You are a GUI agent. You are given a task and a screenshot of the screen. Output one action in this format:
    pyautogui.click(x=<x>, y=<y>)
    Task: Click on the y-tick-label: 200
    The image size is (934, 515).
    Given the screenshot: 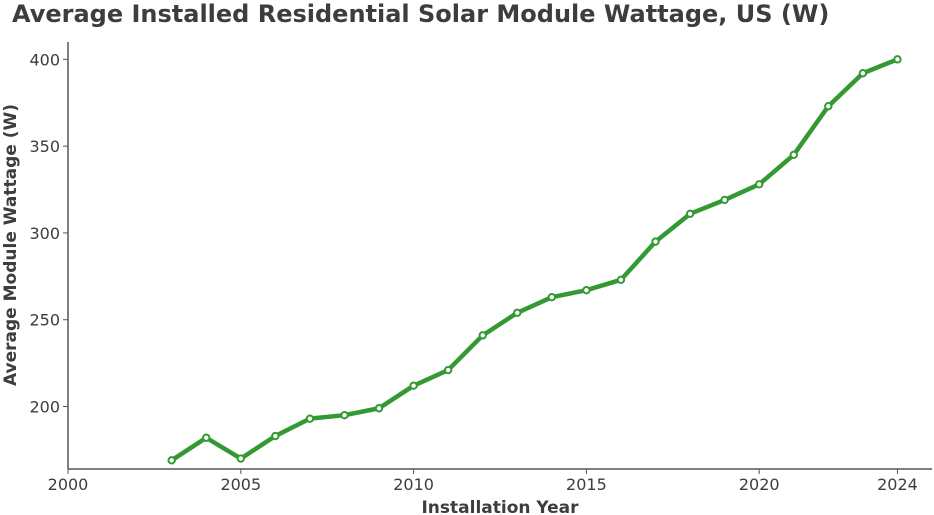 What is the action you would take?
    pyautogui.click(x=44, y=407)
    